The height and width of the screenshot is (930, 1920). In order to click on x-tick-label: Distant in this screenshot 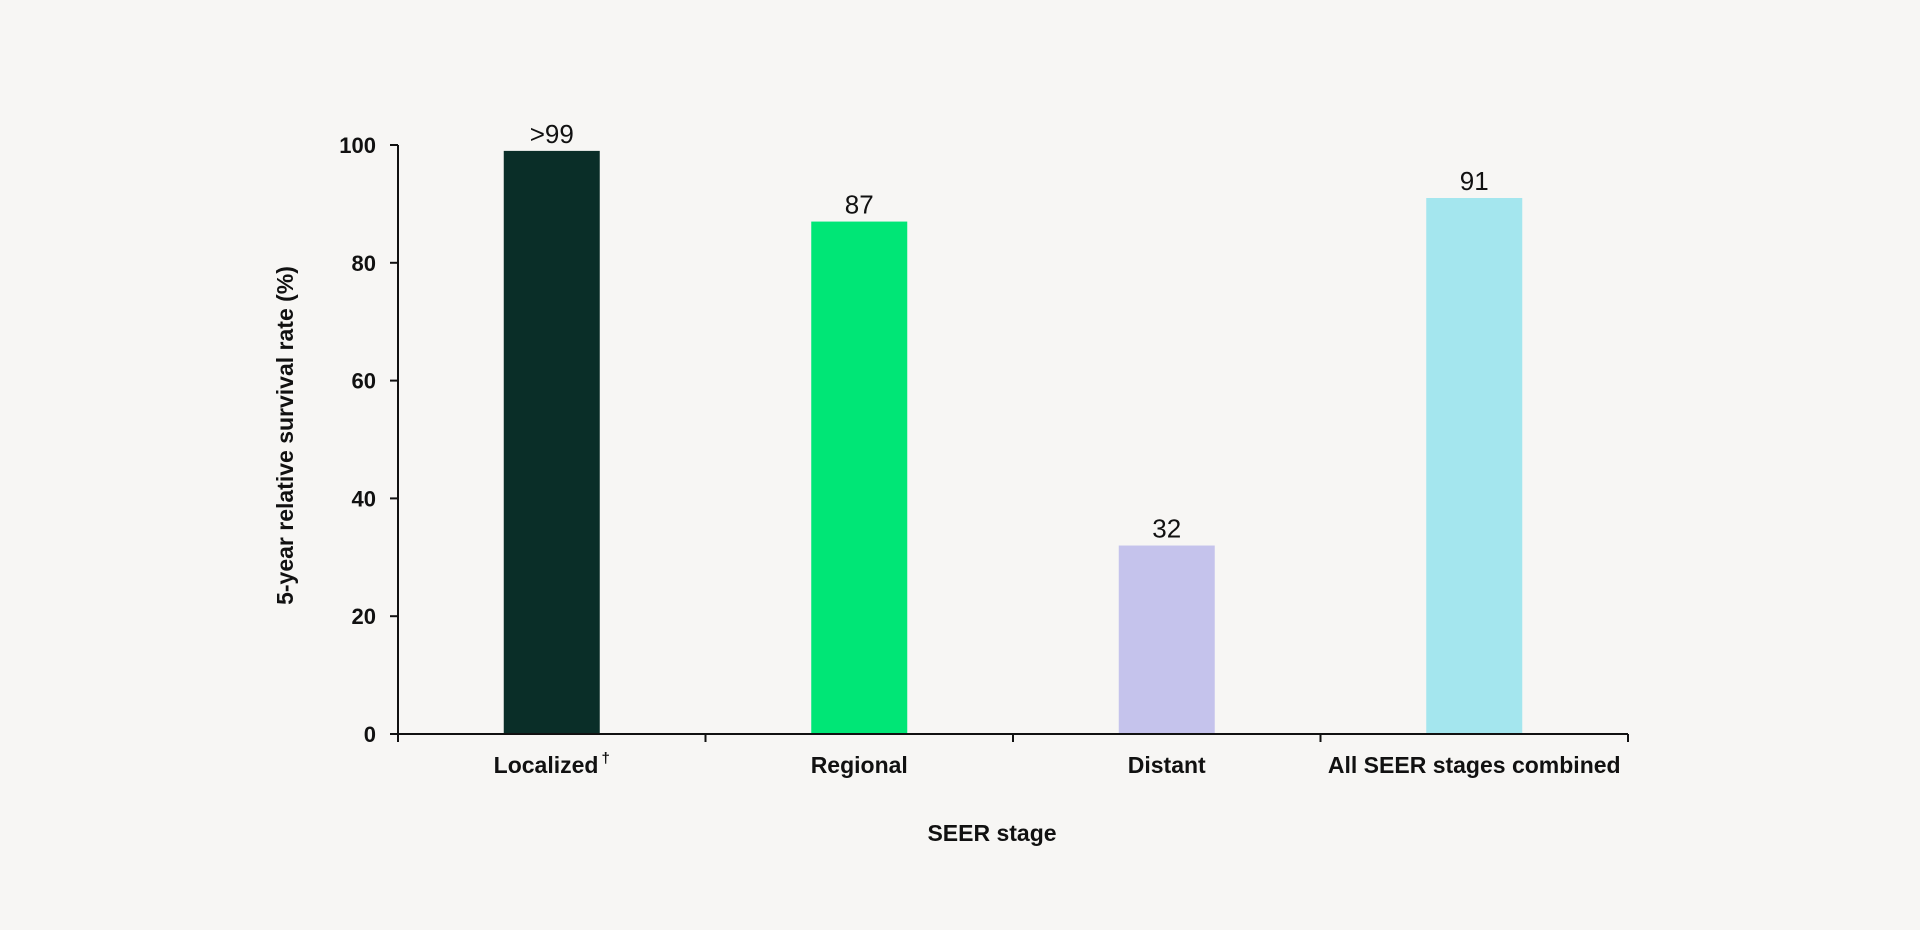, I will do `click(1167, 765)`.